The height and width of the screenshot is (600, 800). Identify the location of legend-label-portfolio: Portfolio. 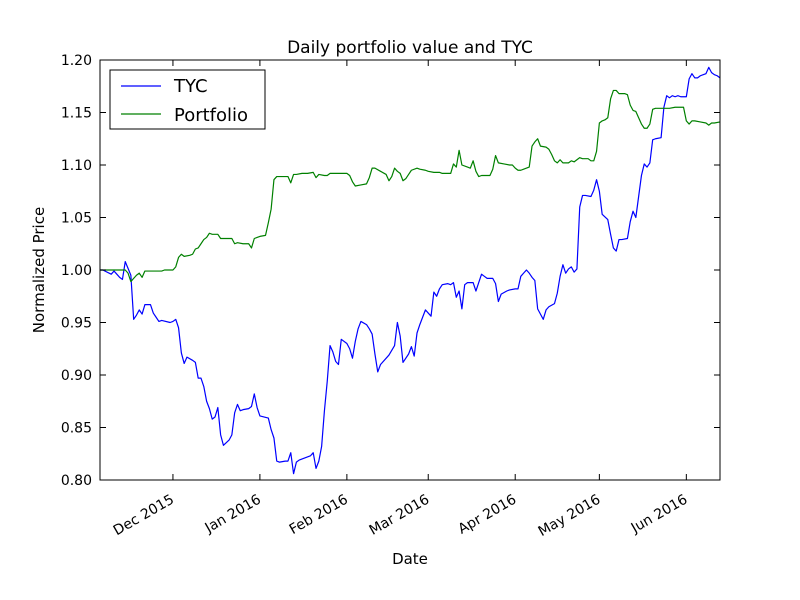
(211, 115).